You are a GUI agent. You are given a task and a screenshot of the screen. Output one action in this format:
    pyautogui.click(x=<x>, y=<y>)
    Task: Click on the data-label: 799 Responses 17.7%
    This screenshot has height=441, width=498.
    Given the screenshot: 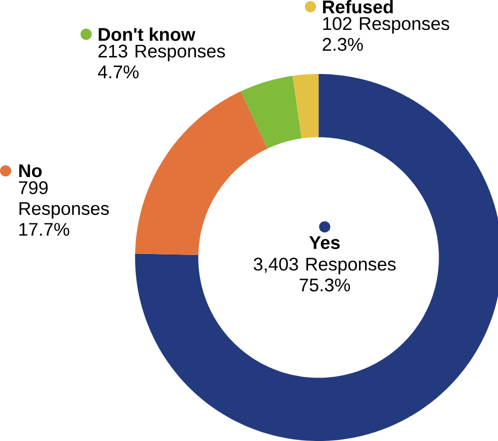 What is the action you would take?
    pyautogui.click(x=63, y=208)
    